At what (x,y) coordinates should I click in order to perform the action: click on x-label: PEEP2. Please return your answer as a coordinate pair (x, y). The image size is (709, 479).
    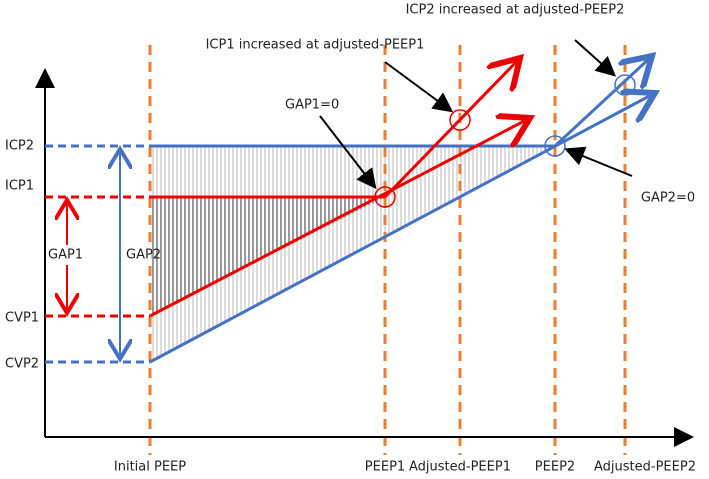
    Looking at the image, I should click on (555, 467).